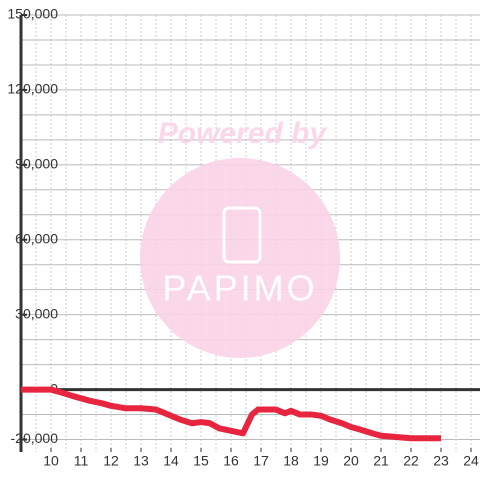 This screenshot has width=480, height=480. I want to click on x-tick-label: 18, so click(291, 461).